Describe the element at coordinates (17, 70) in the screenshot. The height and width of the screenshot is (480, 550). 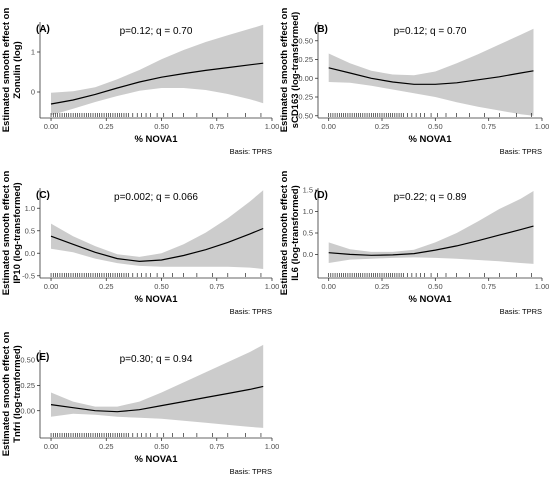
I see `y-axis-title-line: Zonulin (log)` at that location.